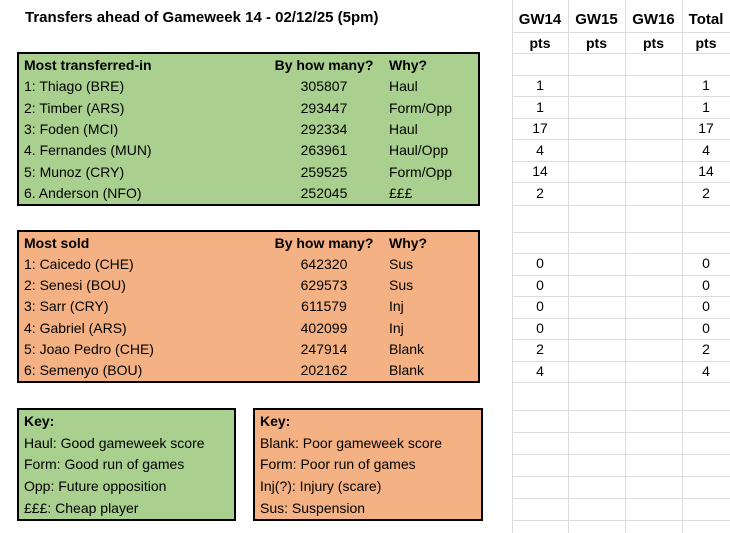 The image size is (730, 533). What do you see at coordinates (248, 285) in the screenshot?
I see `table-row: 2: Senesi (BOU) 629573 Sus` at bounding box center [248, 285].